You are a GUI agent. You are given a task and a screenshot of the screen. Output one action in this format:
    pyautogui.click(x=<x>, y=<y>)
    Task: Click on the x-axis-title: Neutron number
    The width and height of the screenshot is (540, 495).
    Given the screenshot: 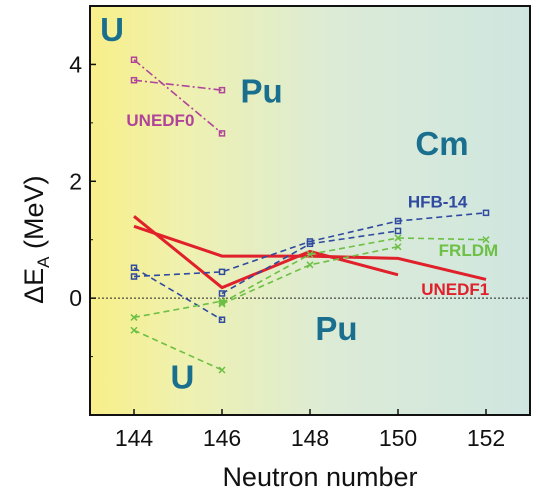 What is the action you would take?
    pyautogui.click(x=319, y=477)
    